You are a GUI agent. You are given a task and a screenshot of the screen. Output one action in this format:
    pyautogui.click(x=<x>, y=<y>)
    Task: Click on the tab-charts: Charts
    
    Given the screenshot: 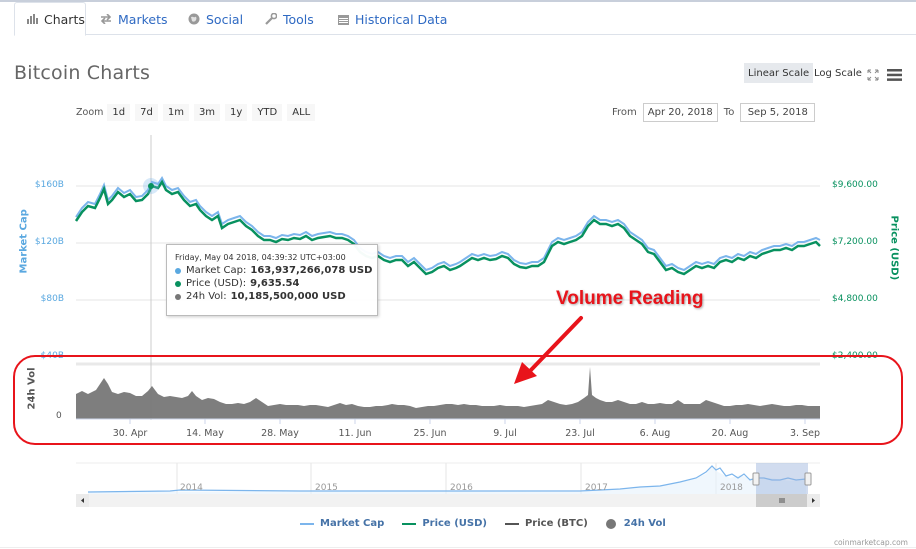 What is the action you would take?
    pyautogui.click(x=50, y=19)
    